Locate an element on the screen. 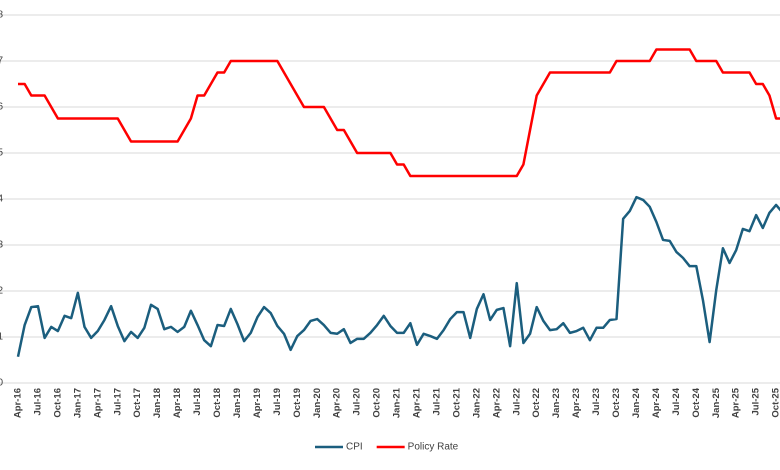 This screenshot has height=470, width=780. x-tick-label: Oct-23 is located at coordinates (616, 403).